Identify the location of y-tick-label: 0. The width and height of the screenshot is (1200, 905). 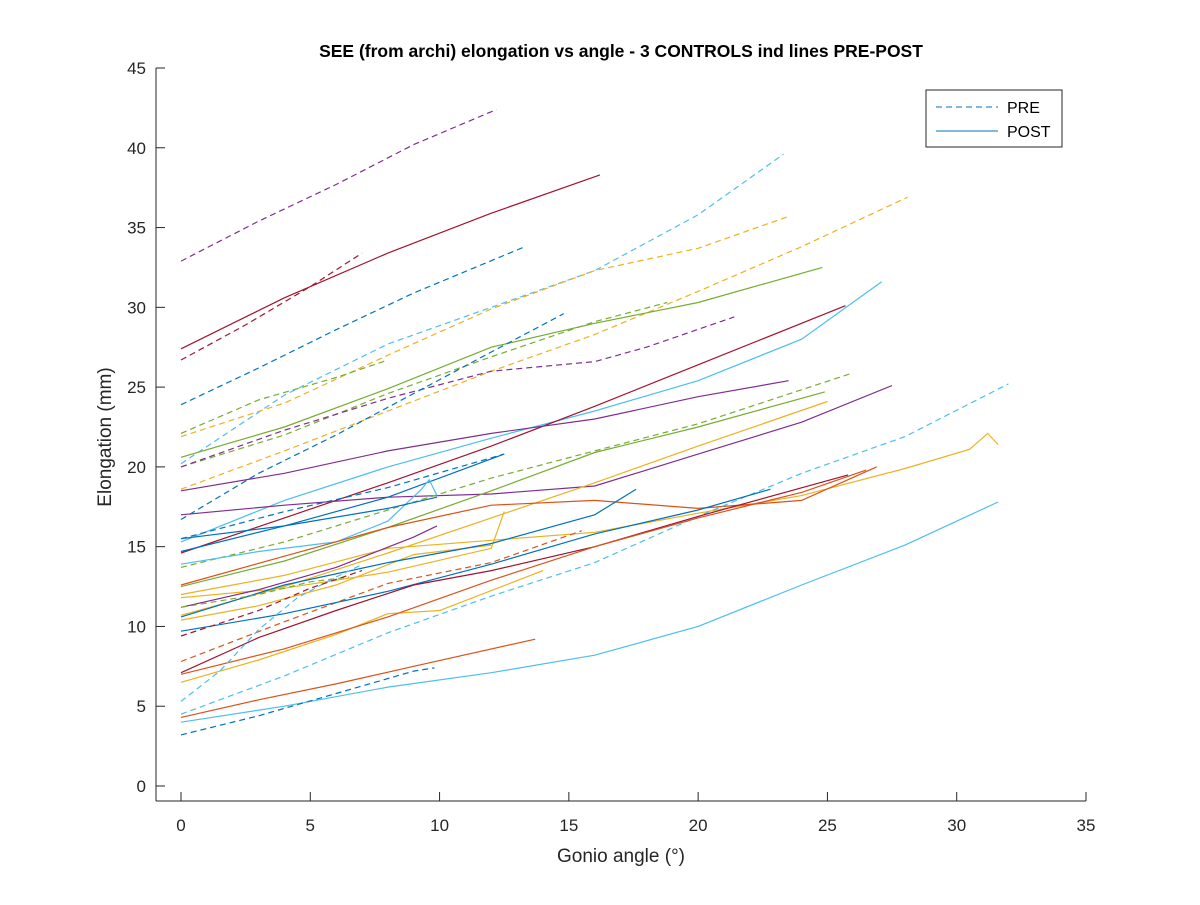
(141, 786).